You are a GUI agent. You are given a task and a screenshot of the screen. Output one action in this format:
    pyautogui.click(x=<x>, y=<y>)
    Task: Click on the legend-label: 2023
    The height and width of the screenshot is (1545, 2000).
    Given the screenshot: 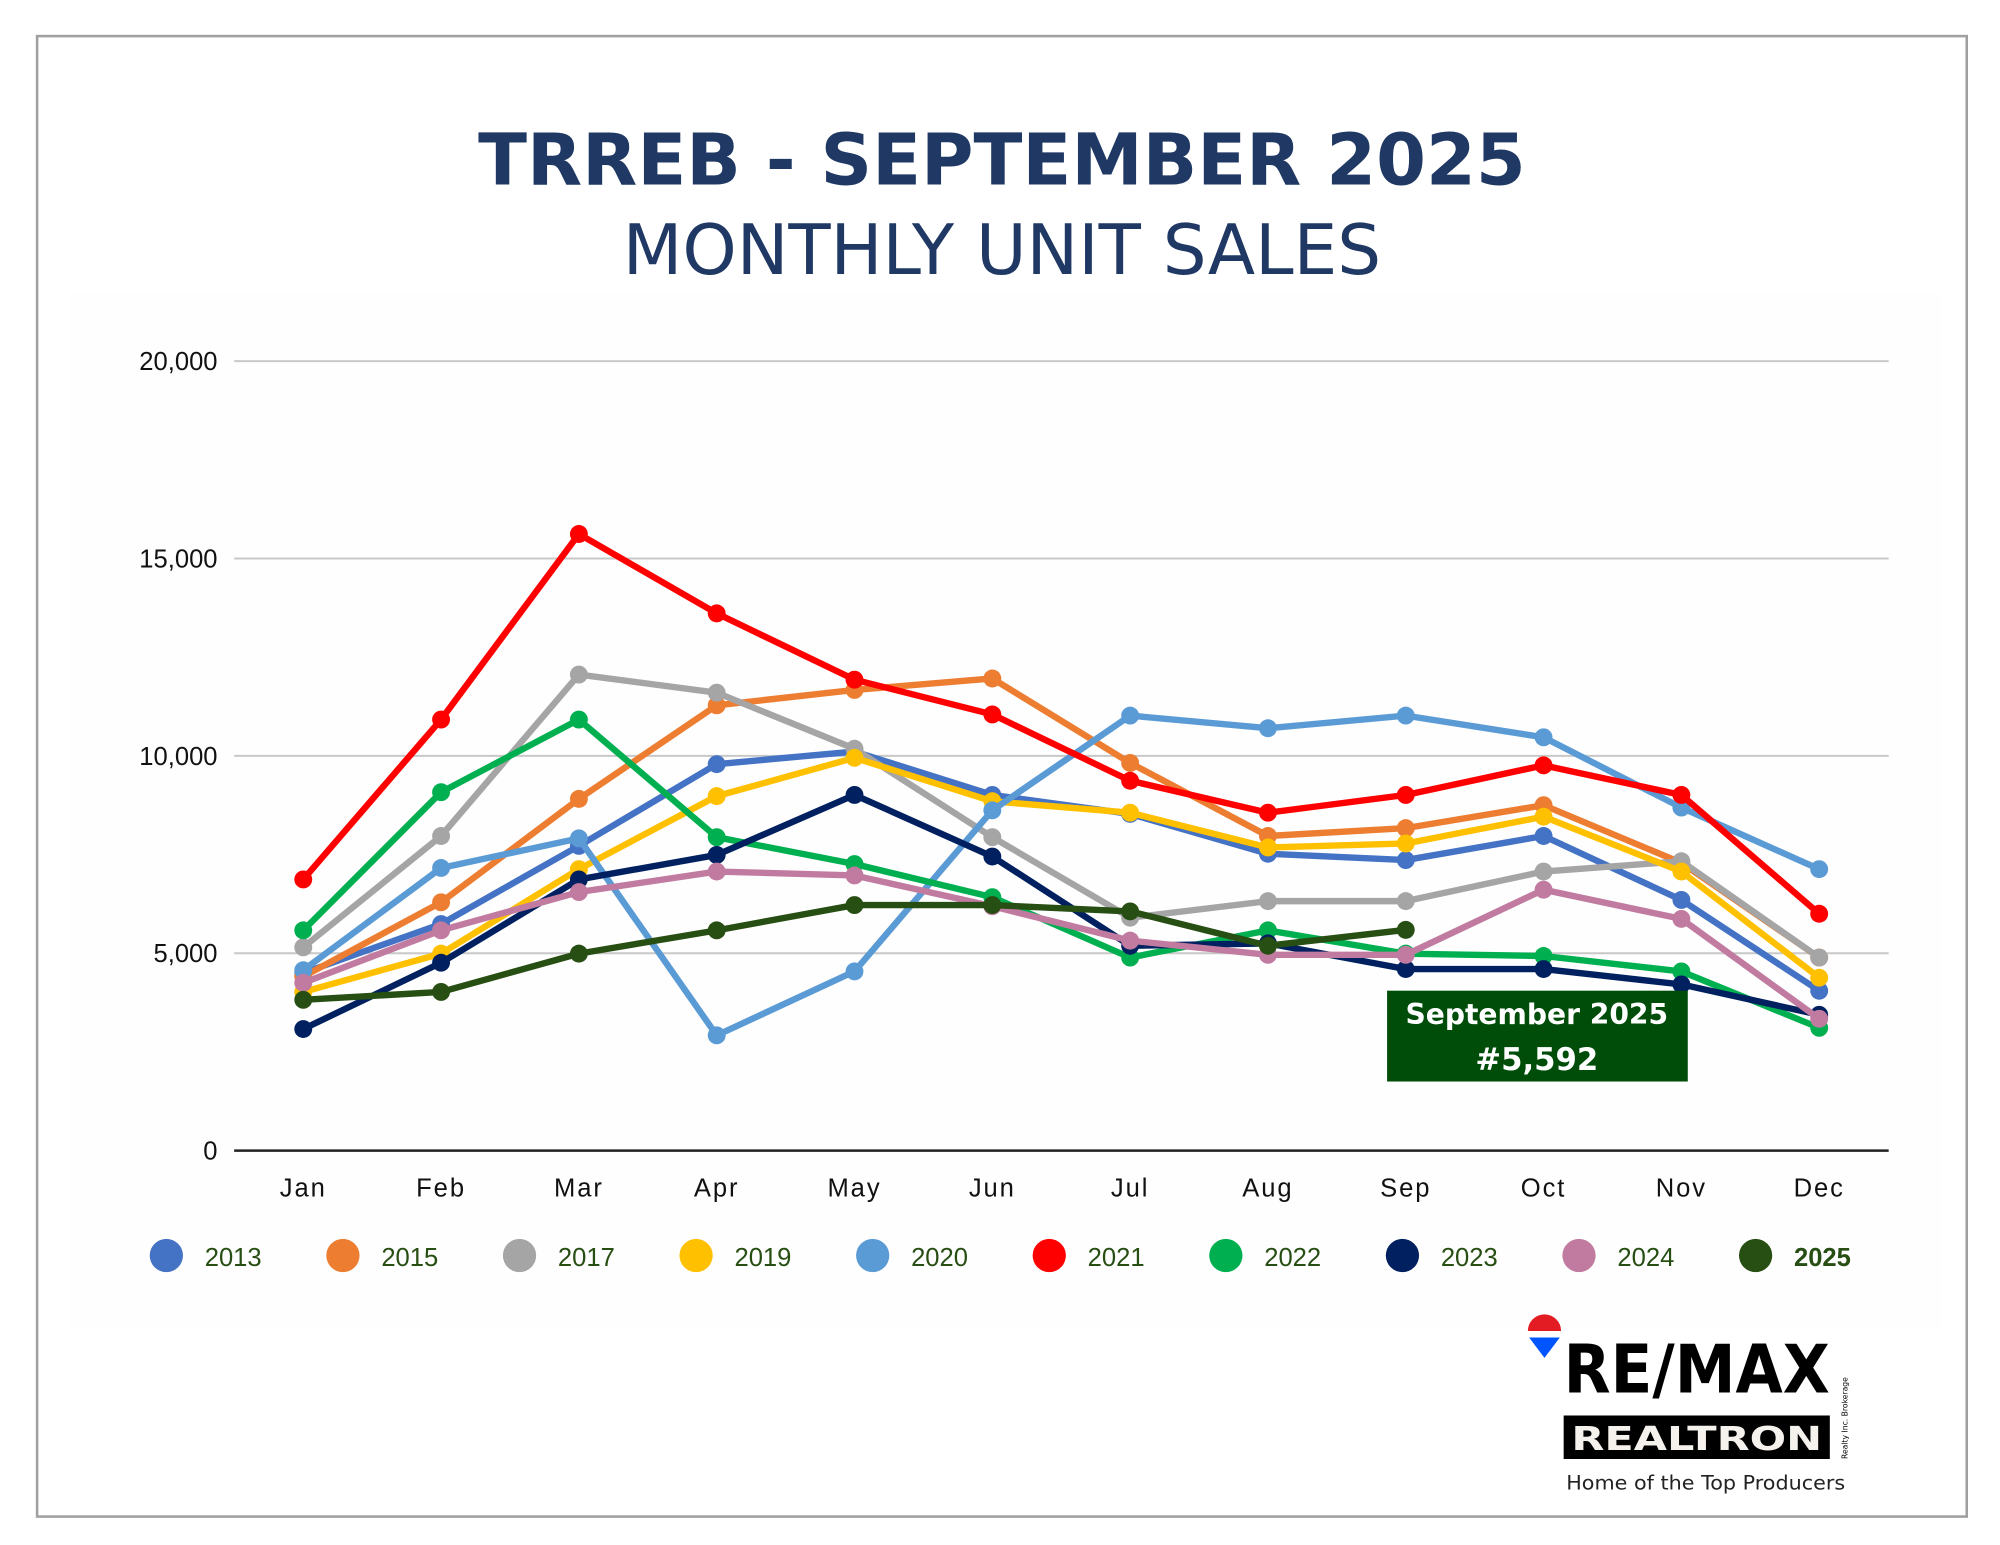 What is the action you would take?
    pyautogui.click(x=1469, y=1258)
    